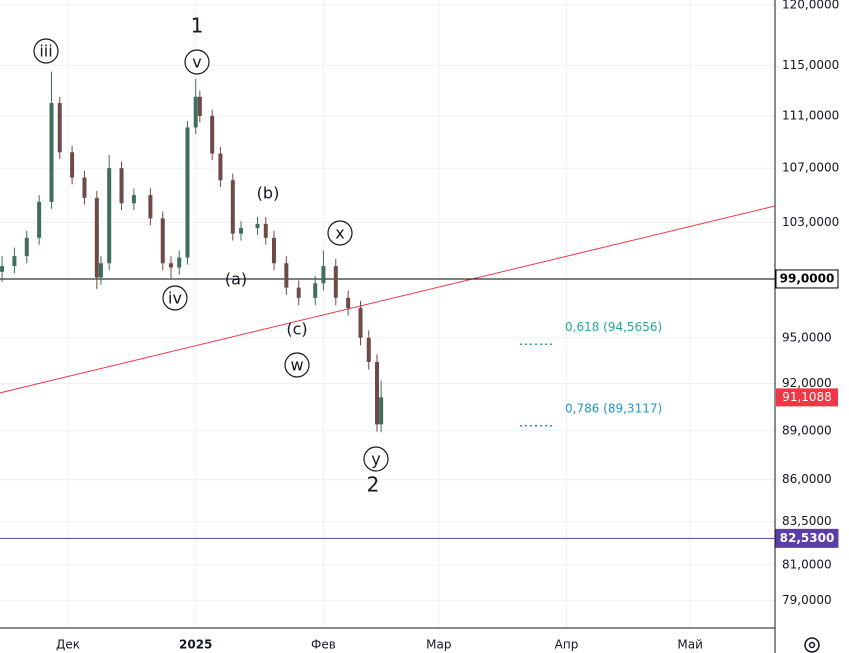 The height and width of the screenshot is (653, 849). Describe the element at coordinates (296, 329) in the screenshot. I see `wave-label: (c)` at that location.